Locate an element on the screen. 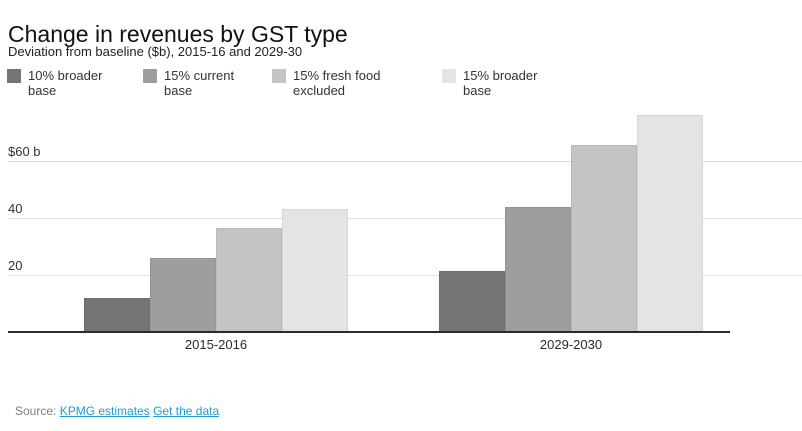  x-axis-category-2029-2030: 2029-2030 is located at coordinates (571, 344).